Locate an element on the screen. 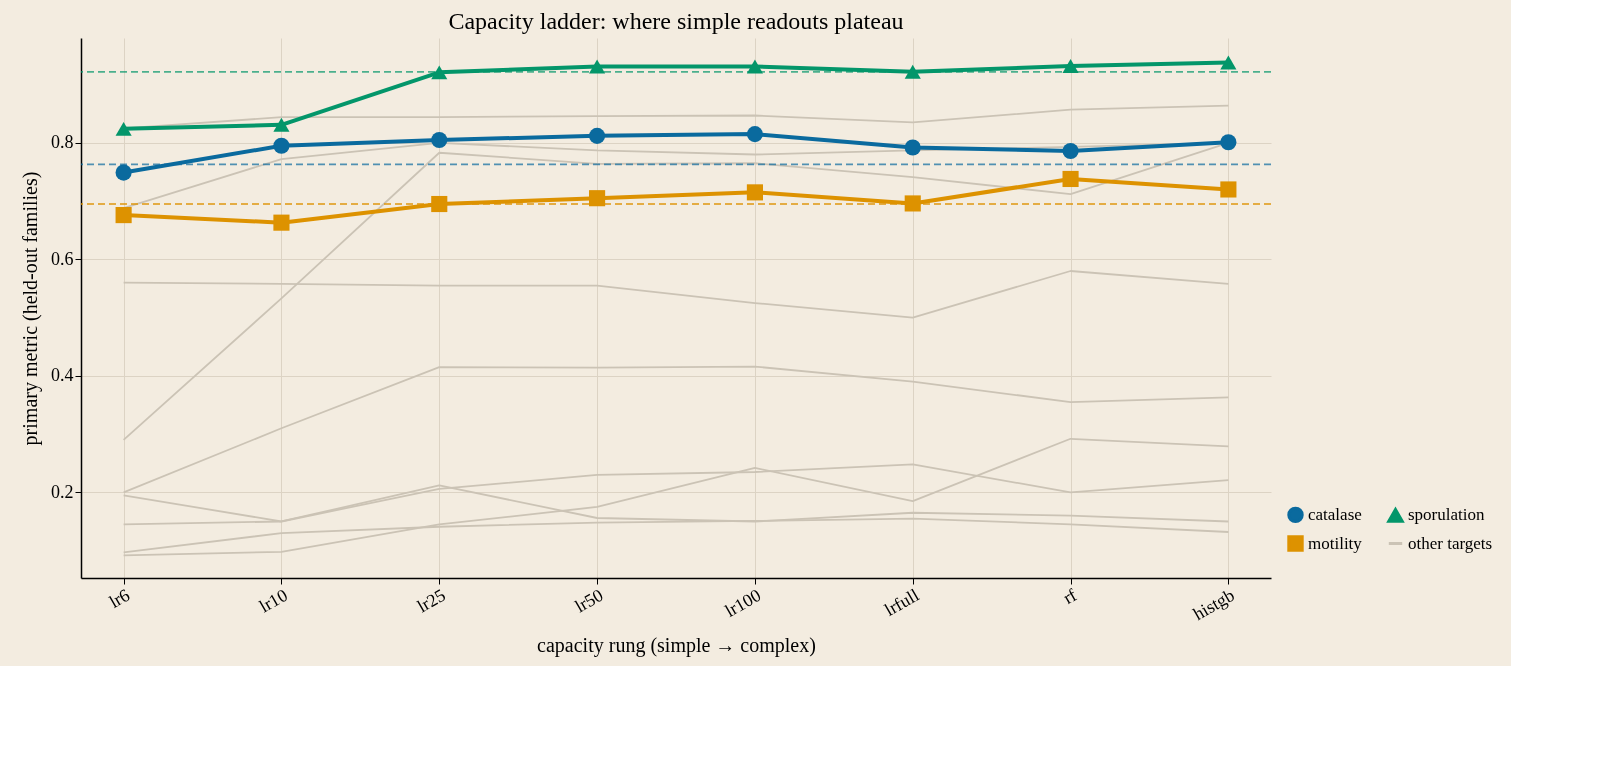 The height and width of the screenshot is (758, 1600). x-tick-label: lr100 is located at coordinates (743, 603).